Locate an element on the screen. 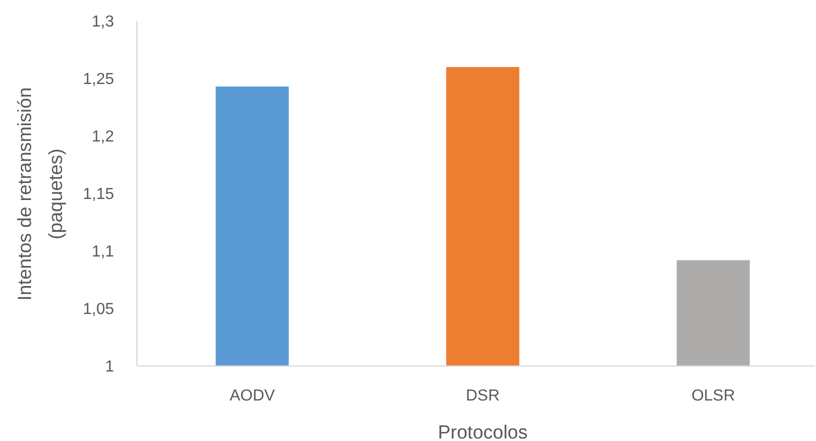 The image size is (816, 441). y-tick-label: 1,2 is located at coordinates (103, 137).